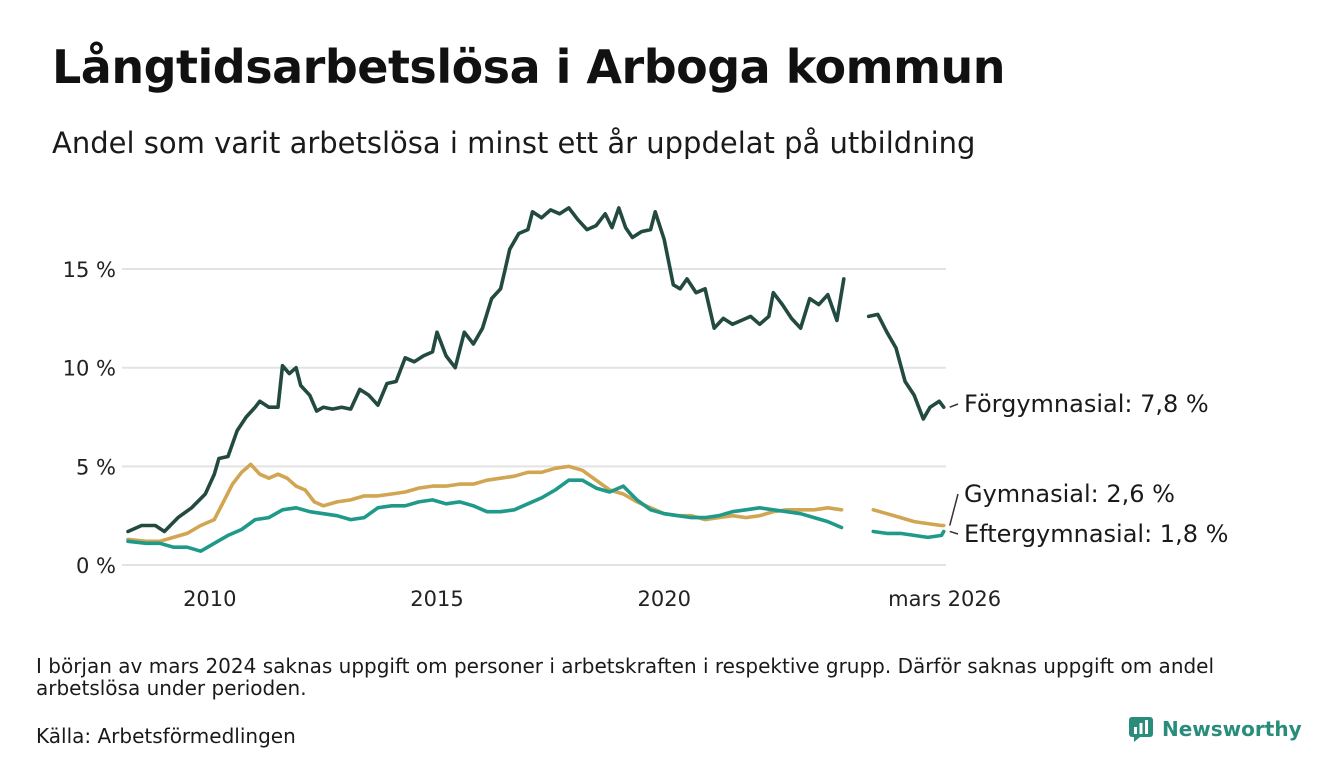 The width and height of the screenshot is (1340, 780). I want to click on y-tick-label: 10 %, so click(89, 369).